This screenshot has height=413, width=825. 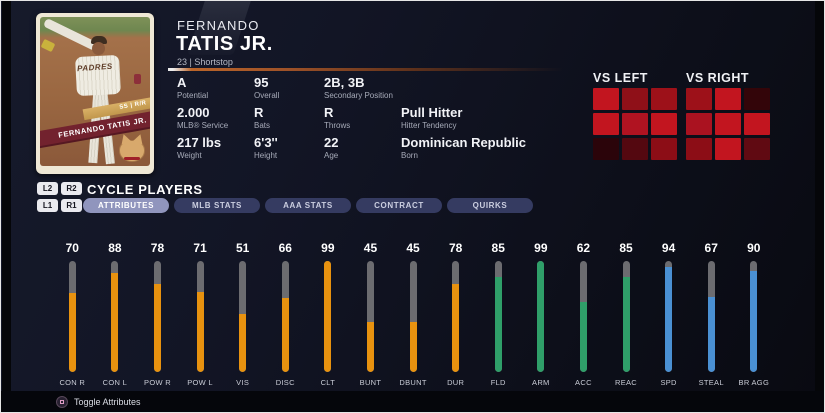 What do you see at coordinates (205, 62) in the screenshot?
I see `player-number-position: 23 | Shortstop` at bounding box center [205, 62].